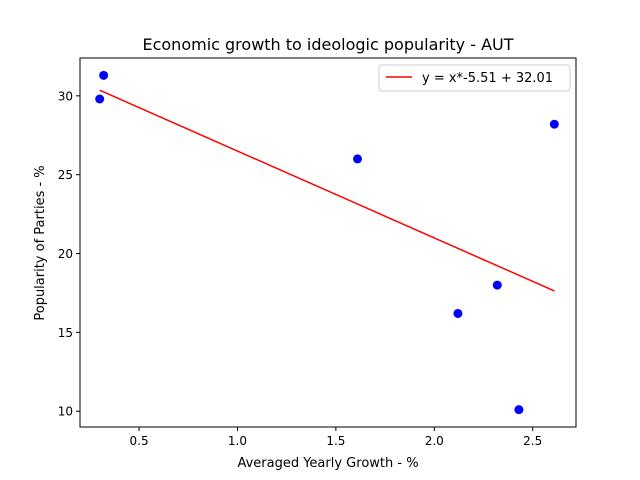 The width and height of the screenshot is (640, 480). What do you see at coordinates (335, 441) in the screenshot?
I see `x-tick-label: 1.5` at bounding box center [335, 441].